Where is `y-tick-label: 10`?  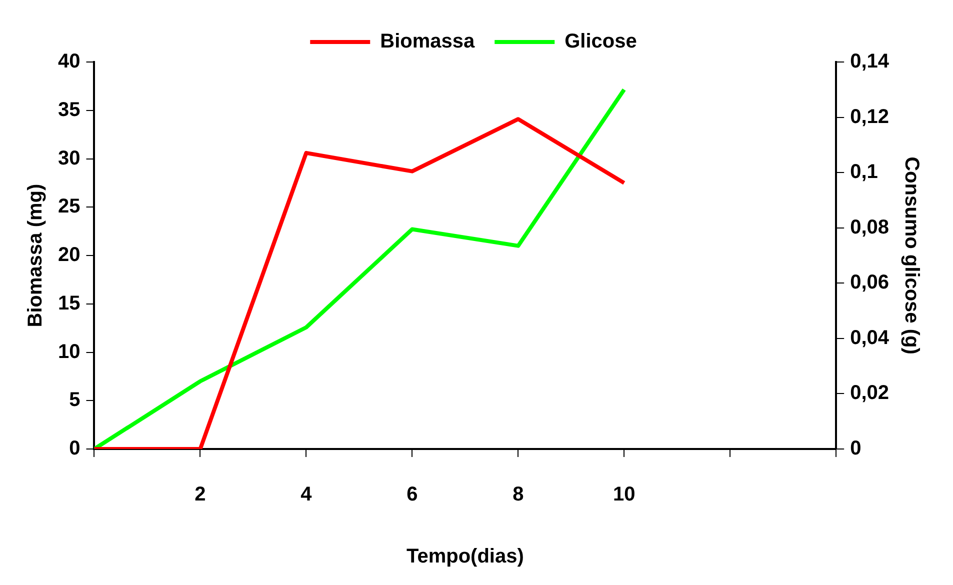 y-tick-label: 10 is located at coordinates (69, 351).